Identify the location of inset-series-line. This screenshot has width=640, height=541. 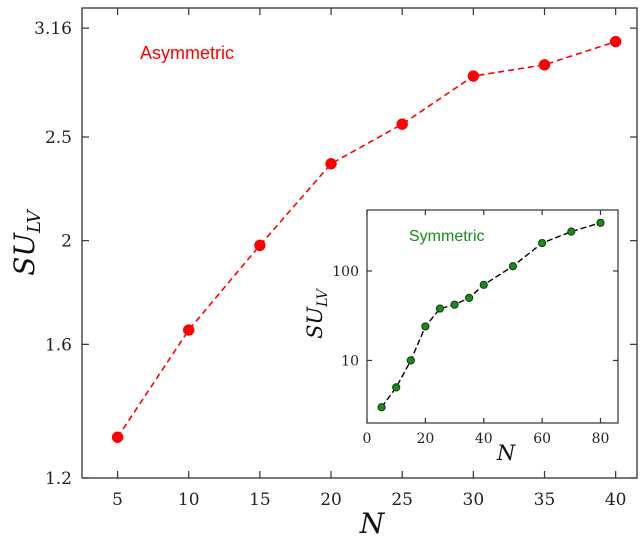
(491, 315).